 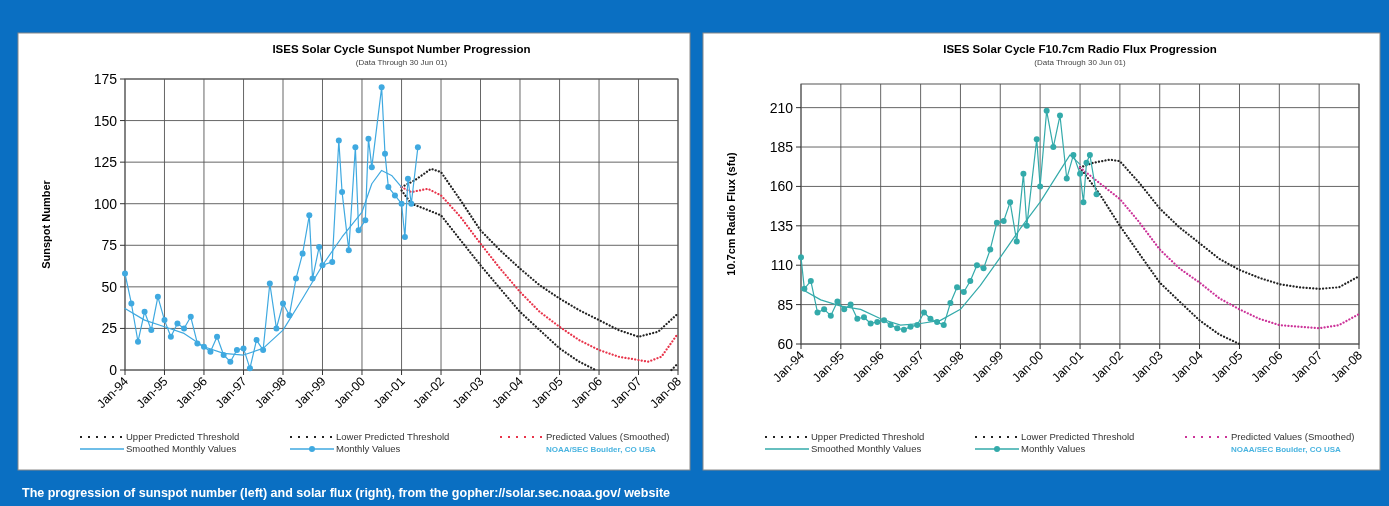 What do you see at coordinates (401, 49) in the screenshot?
I see `chart-title: ISES Solar Cycle Sunspot Number Progression` at bounding box center [401, 49].